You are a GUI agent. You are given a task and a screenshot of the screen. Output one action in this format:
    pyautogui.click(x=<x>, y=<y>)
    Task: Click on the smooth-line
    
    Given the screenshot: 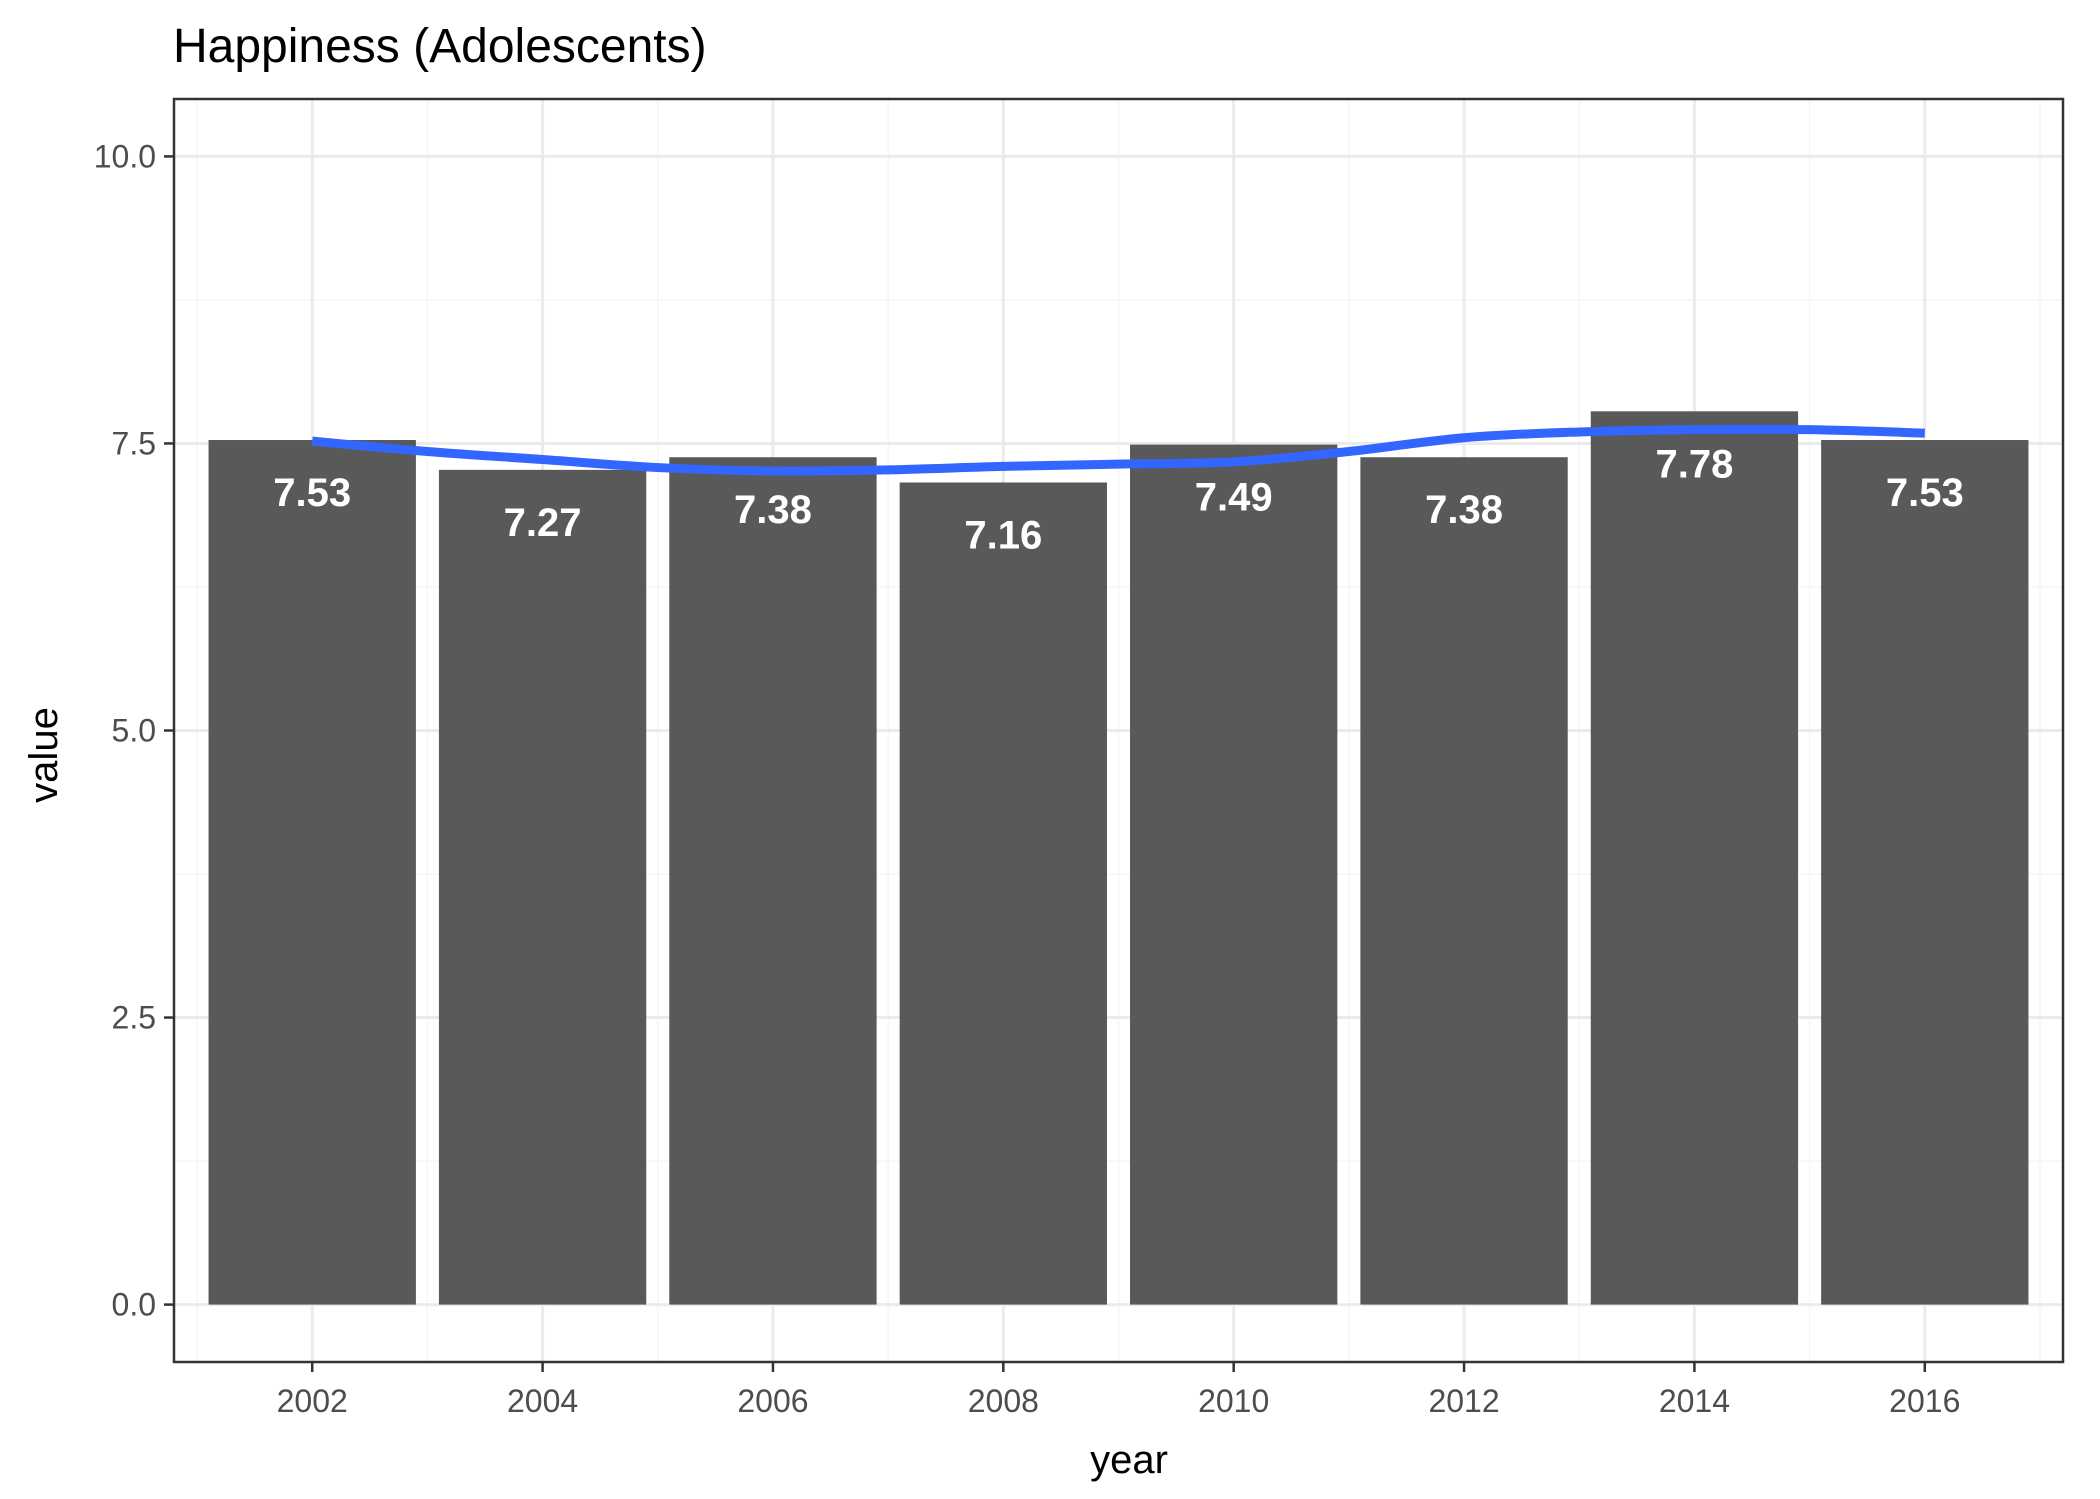 What is the action you would take?
    pyautogui.click(x=1118, y=450)
    